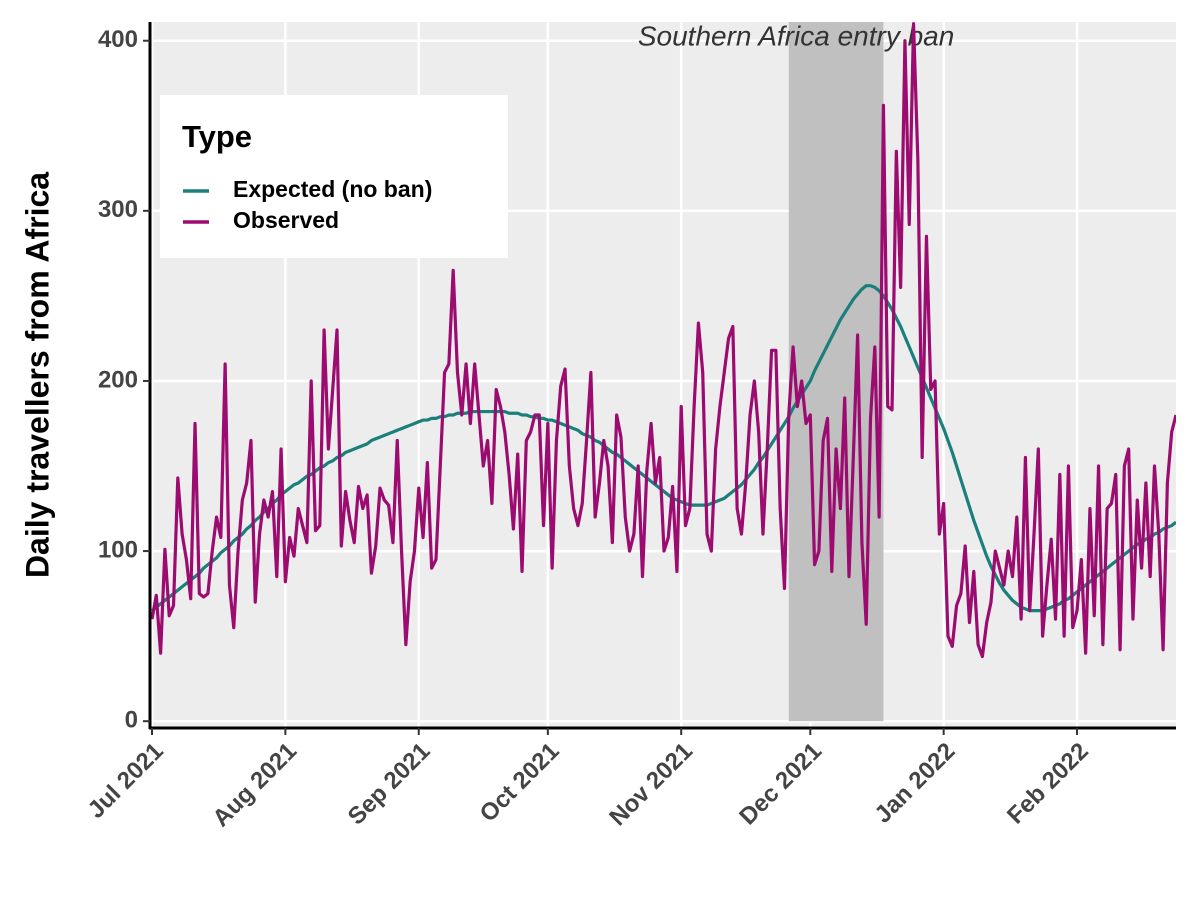 Image resolution: width=1200 pixels, height=905 pixels. I want to click on x-tick-label: Dec 2021, so click(780, 784).